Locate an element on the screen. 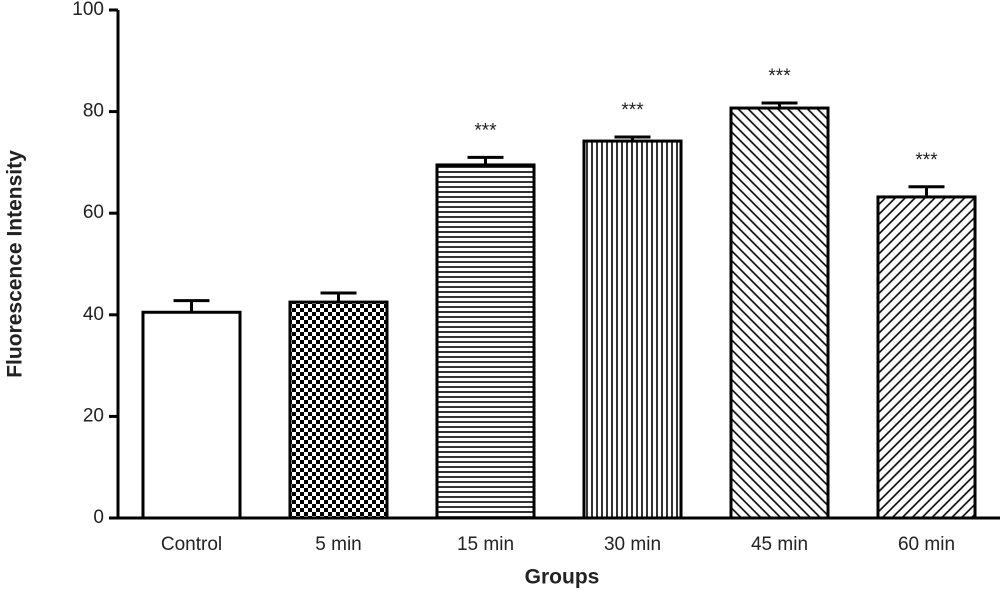 This screenshot has height=592, width=1000. y-tick-label: 100 is located at coordinates (88, 10).